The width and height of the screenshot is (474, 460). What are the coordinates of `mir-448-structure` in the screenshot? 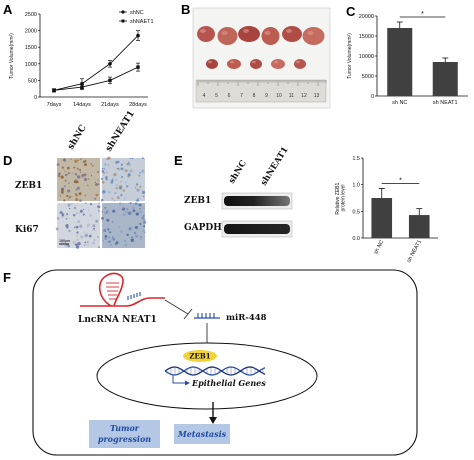 It's located at (207, 316).